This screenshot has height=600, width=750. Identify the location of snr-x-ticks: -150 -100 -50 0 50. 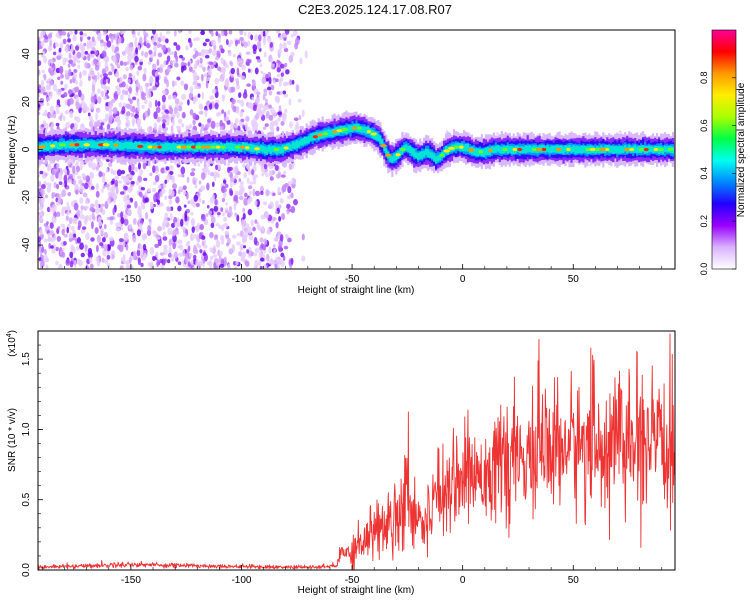
(352, 575).